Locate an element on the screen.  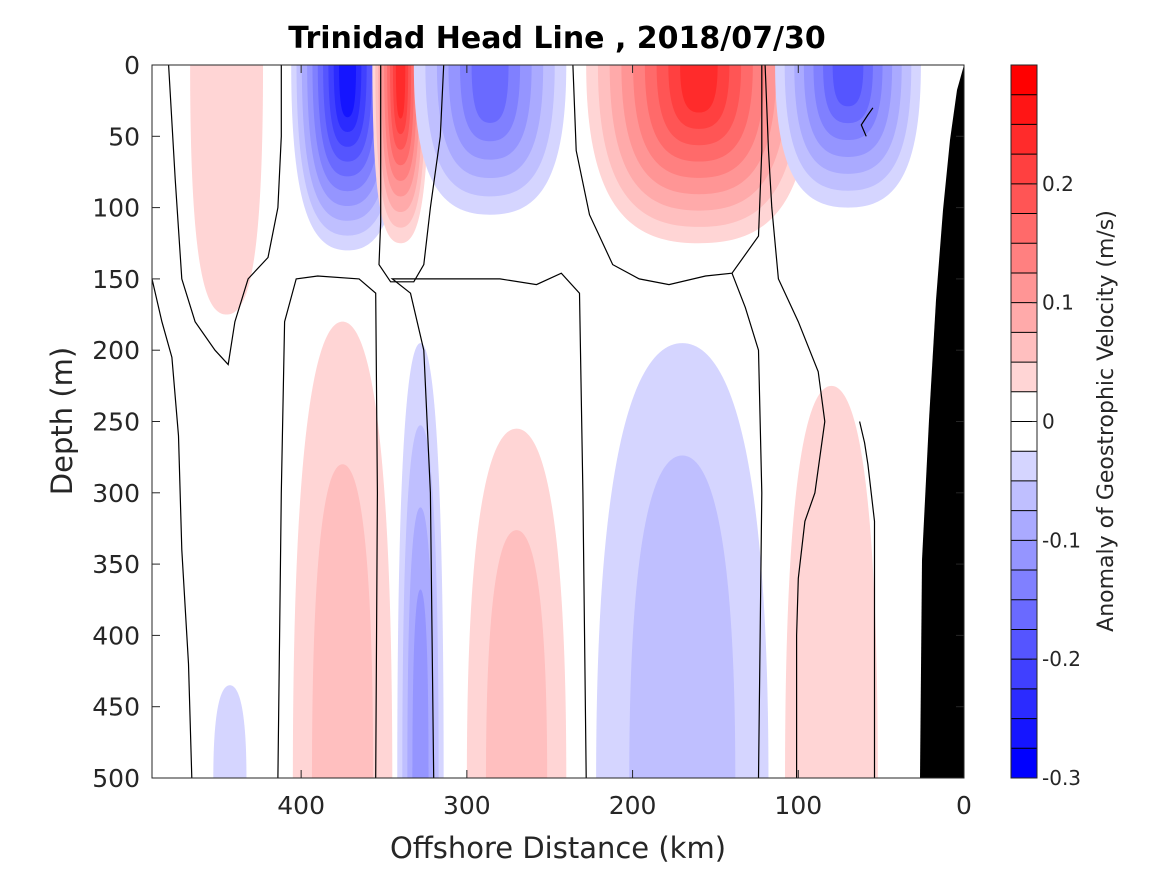
y-tick-label: 100 is located at coordinates (116, 208).